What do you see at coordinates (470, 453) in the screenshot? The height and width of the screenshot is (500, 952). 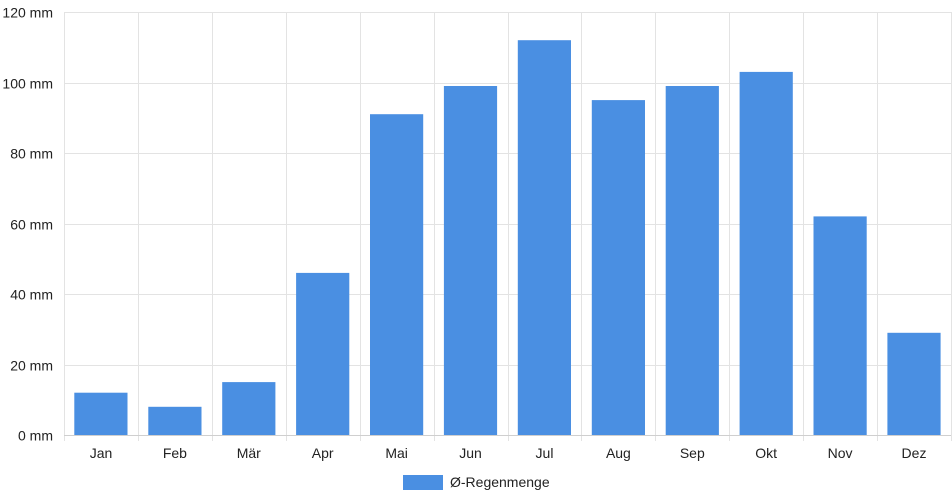 I see `x-tick-label: Jun` at bounding box center [470, 453].